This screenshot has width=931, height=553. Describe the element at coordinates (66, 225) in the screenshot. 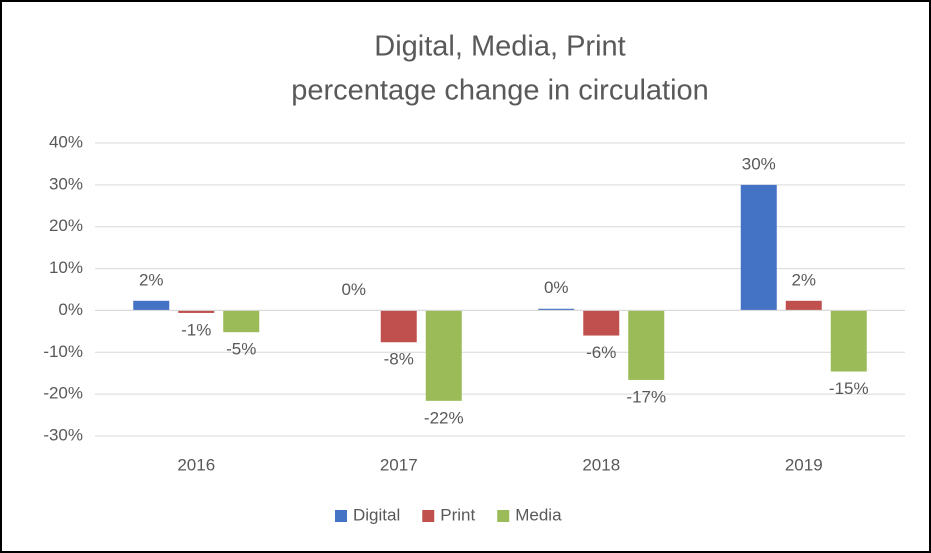

I see `y-tick-label: 20%` at that location.